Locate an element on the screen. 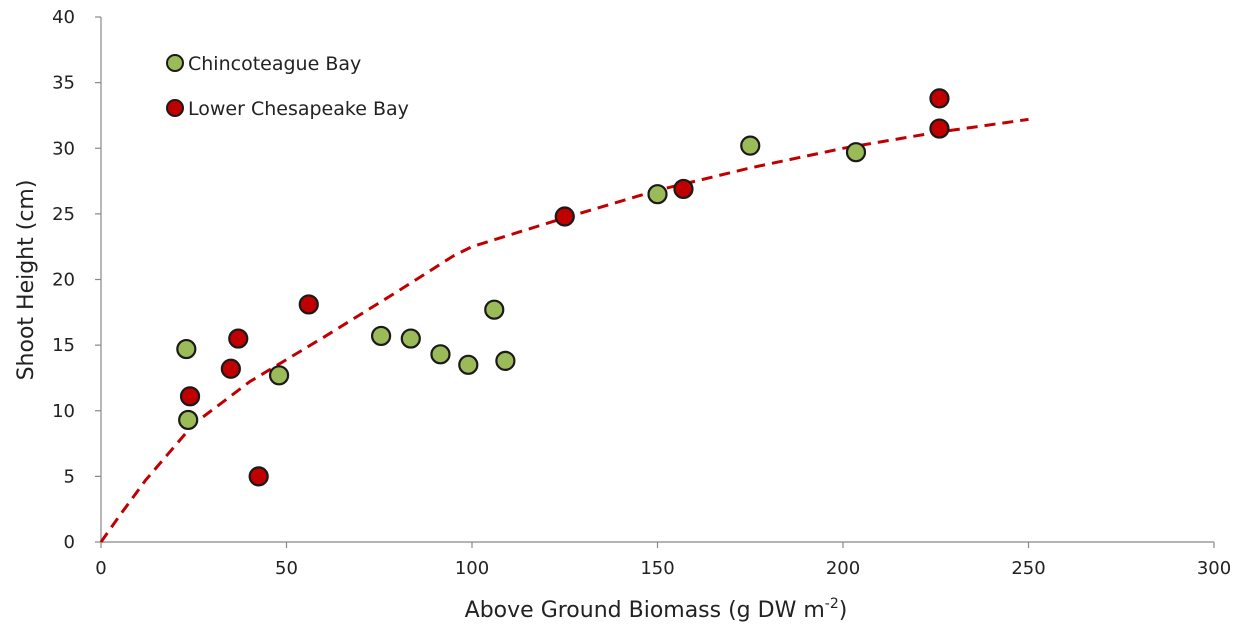  x-tick-labels: 0 50 100 150 200 250 300 is located at coordinates (663, 568).